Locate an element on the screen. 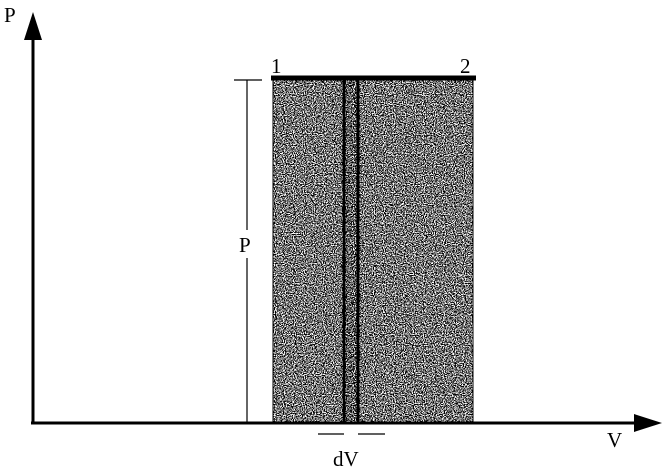 The image size is (665, 471). dv-strip is located at coordinates (351, 250).